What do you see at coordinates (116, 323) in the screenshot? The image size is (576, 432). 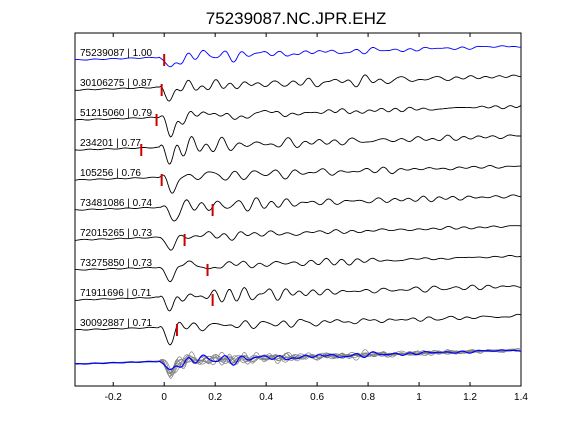 I see `trace-label: 30092887 | 0.71` at bounding box center [116, 323].